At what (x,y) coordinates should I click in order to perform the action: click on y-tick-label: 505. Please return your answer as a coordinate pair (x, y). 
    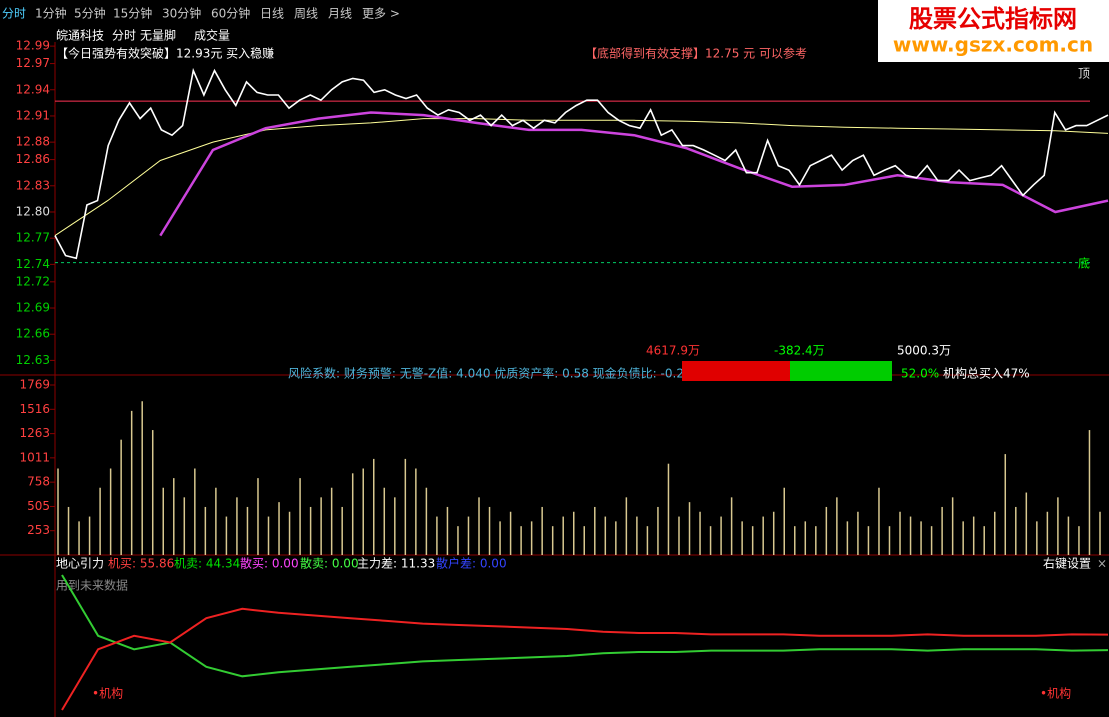
    Looking at the image, I should click on (38, 506).